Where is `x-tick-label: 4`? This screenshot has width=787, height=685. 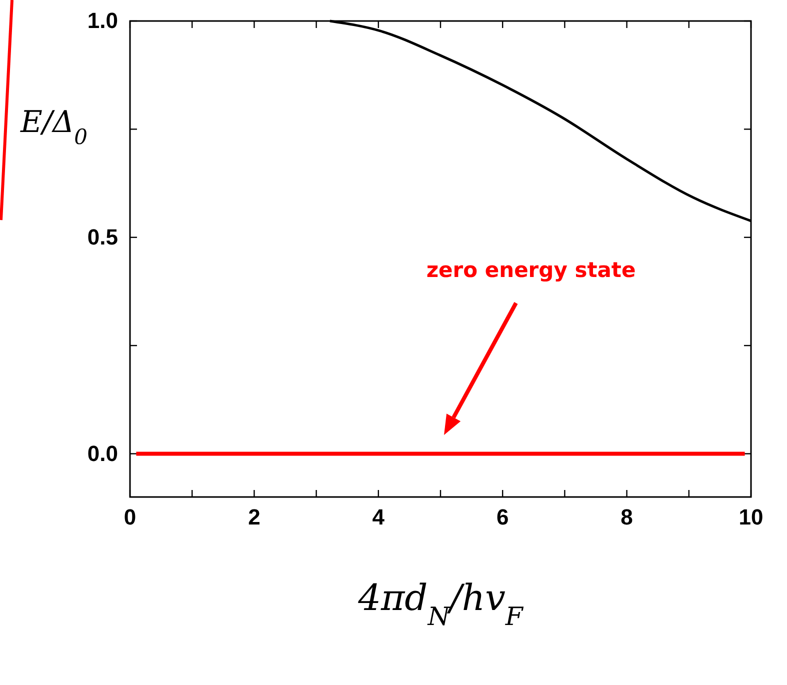 x-tick-label: 4 is located at coordinates (379, 517).